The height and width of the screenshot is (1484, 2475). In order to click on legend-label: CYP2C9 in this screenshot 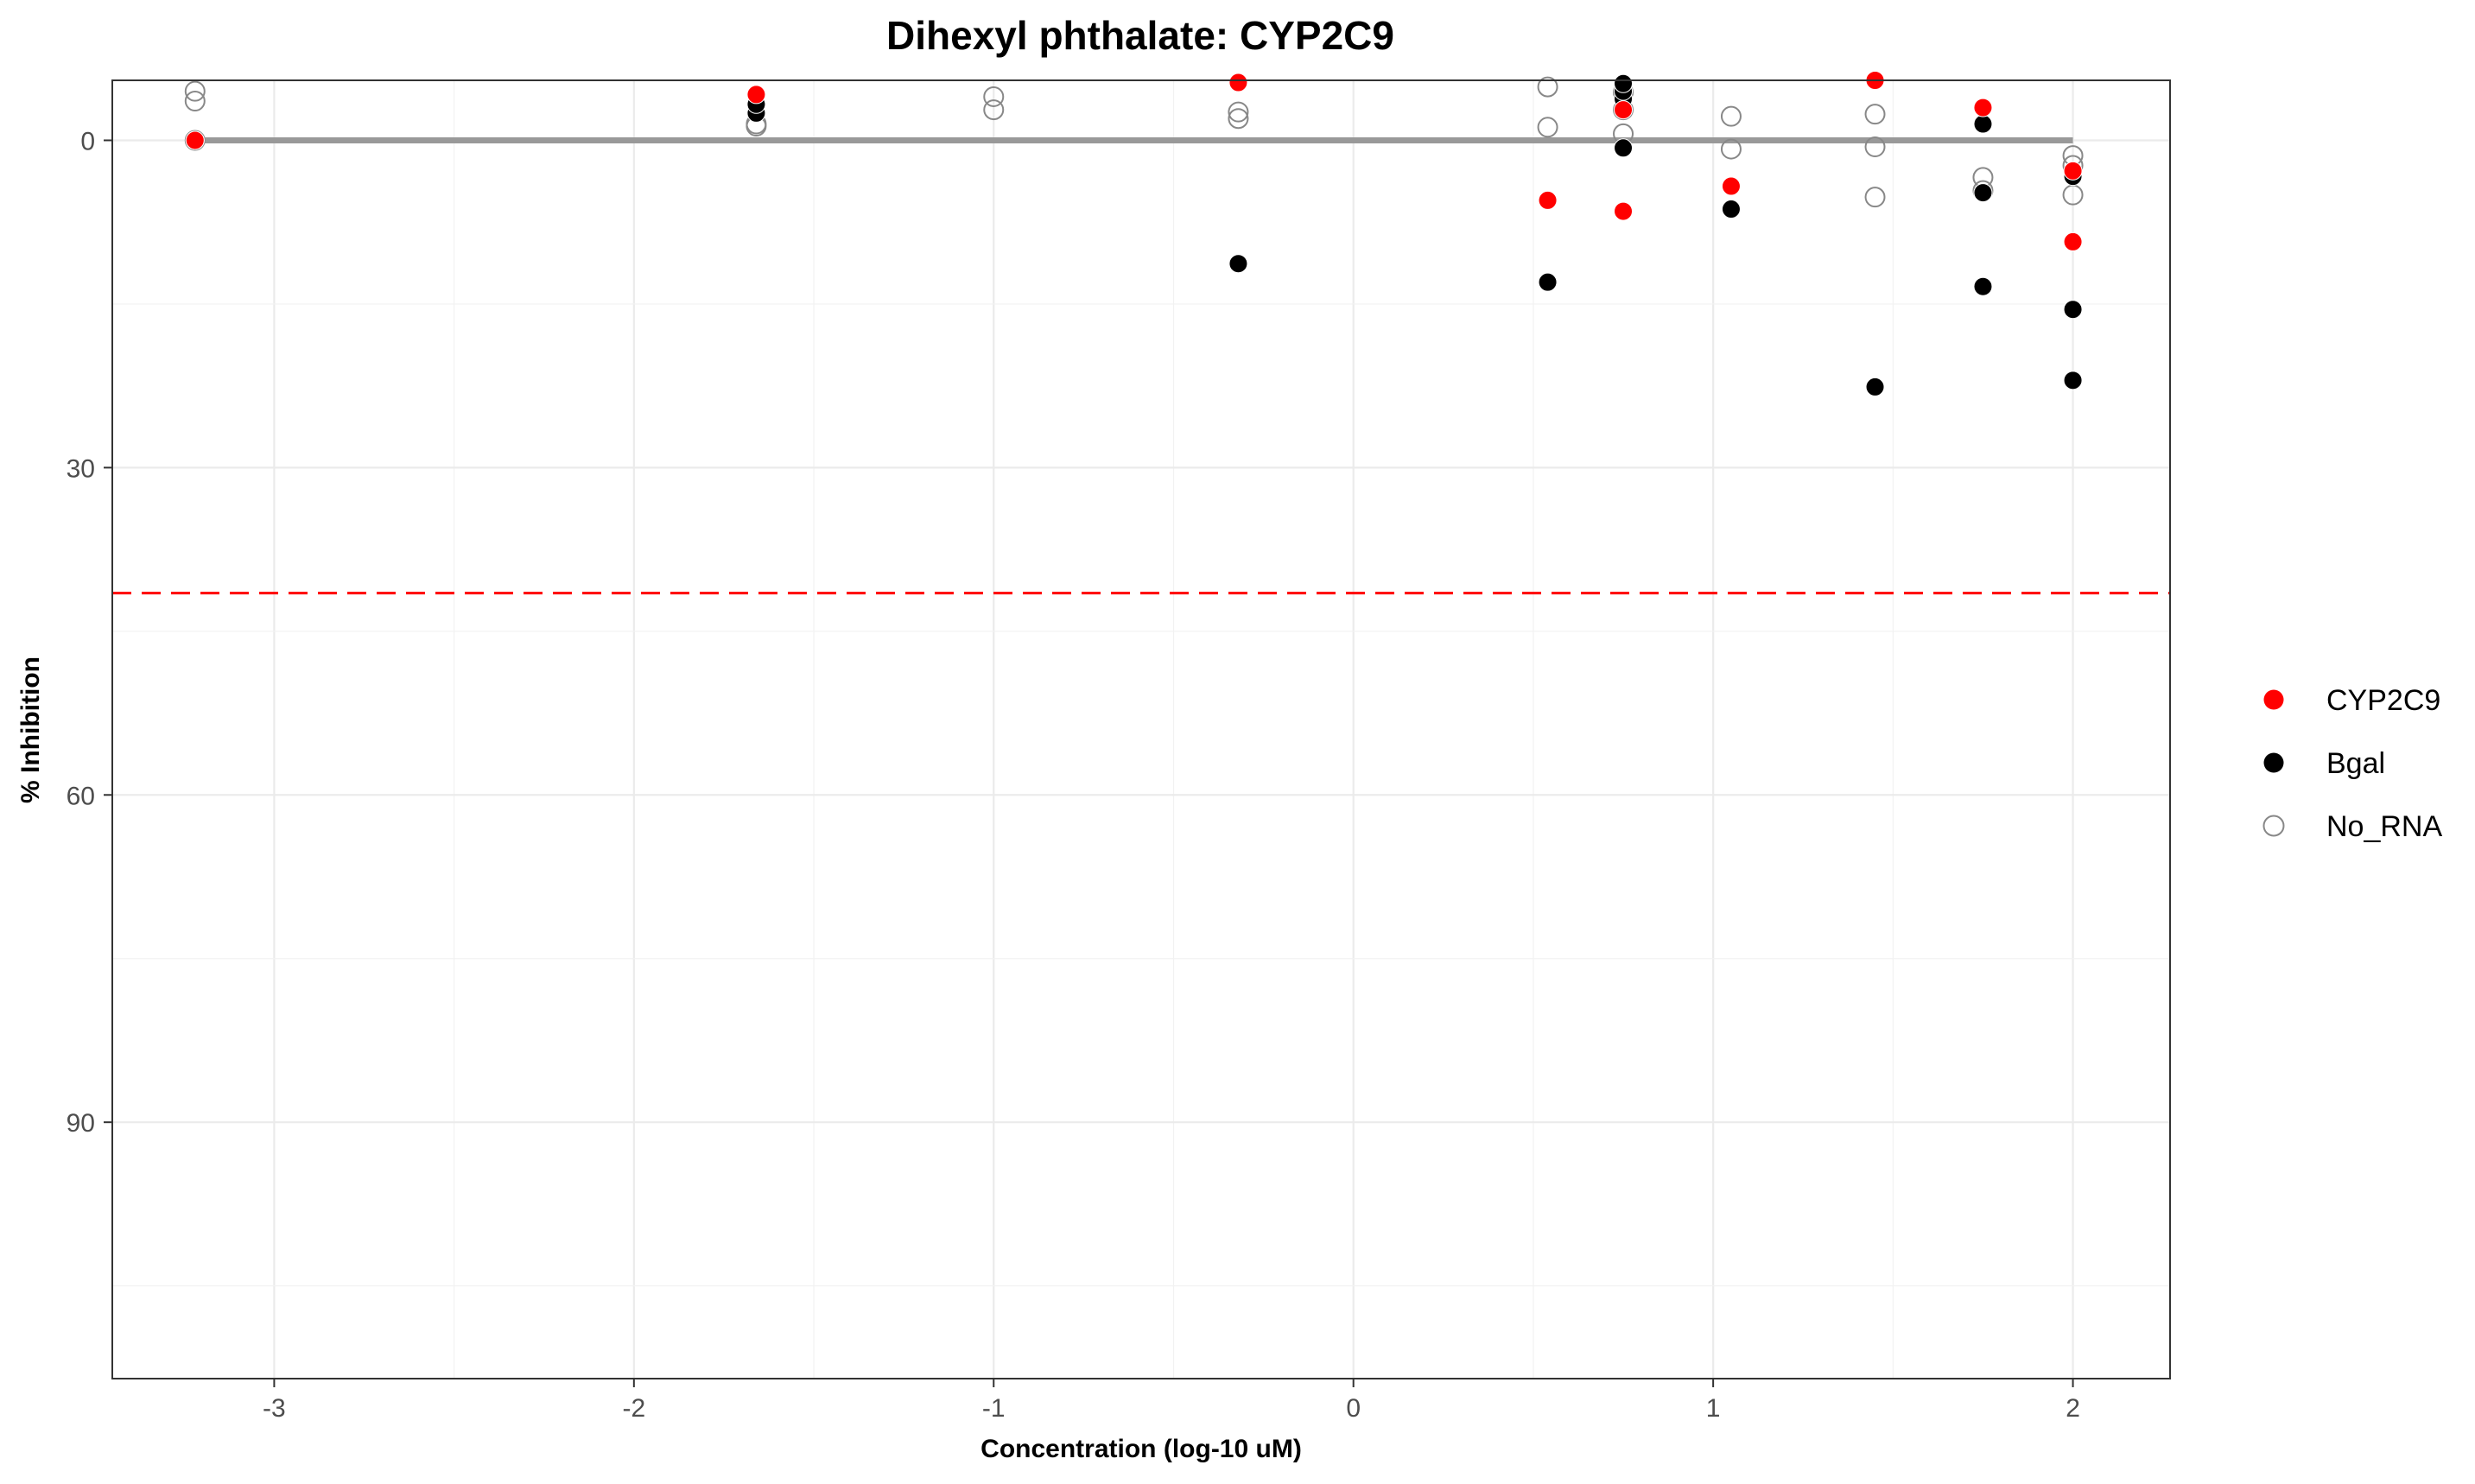, I will do `click(2383, 700)`.